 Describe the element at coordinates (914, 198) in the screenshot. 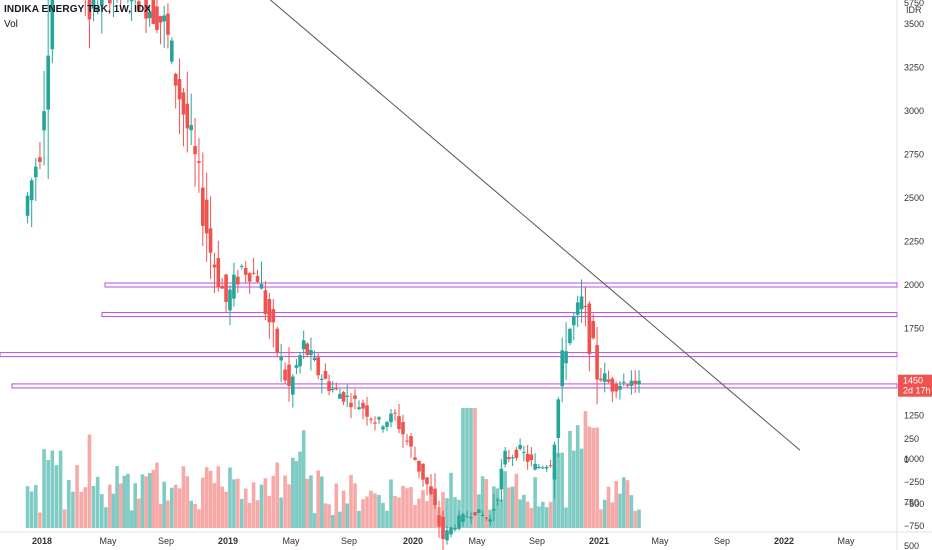

I see `price-tick-label: 2500` at that location.